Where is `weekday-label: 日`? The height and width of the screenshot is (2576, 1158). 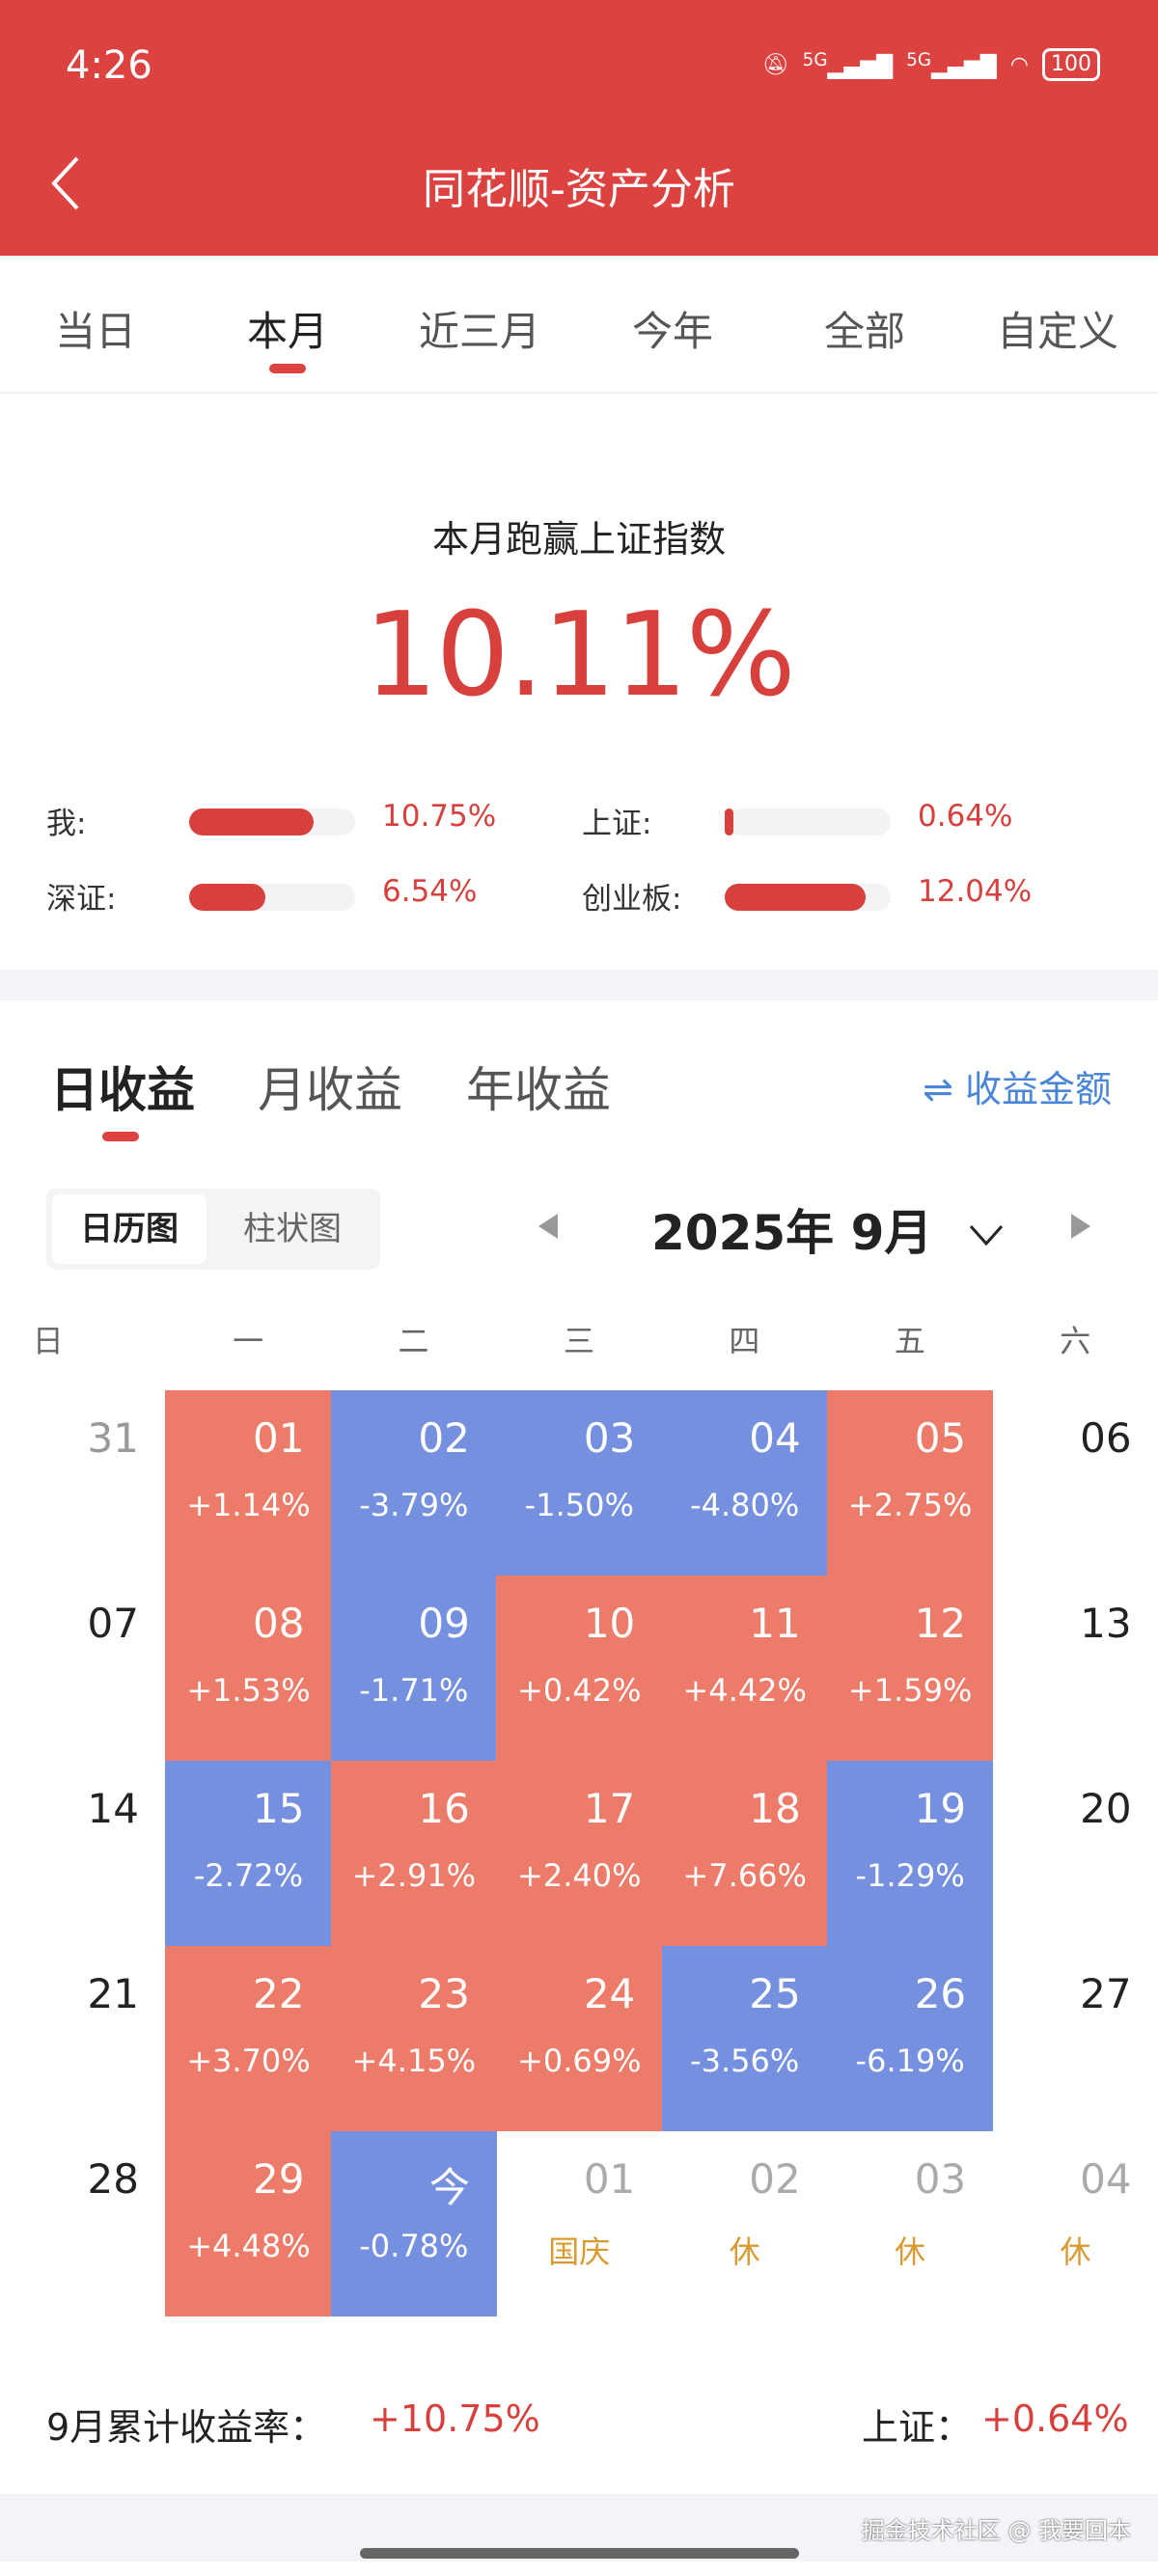
weekday-label: 日 is located at coordinates (48, 1341).